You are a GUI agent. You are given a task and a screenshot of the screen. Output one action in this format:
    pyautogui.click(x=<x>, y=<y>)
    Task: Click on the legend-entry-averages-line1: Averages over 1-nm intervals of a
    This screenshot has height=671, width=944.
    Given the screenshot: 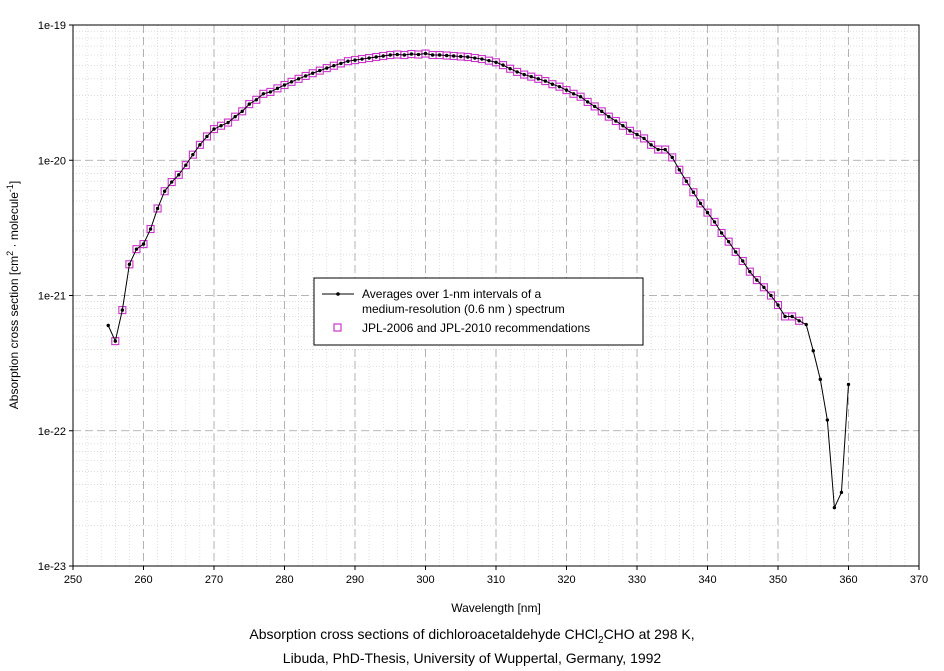 What is the action you would take?
    pyautogui.click(x=452, y=294)
    